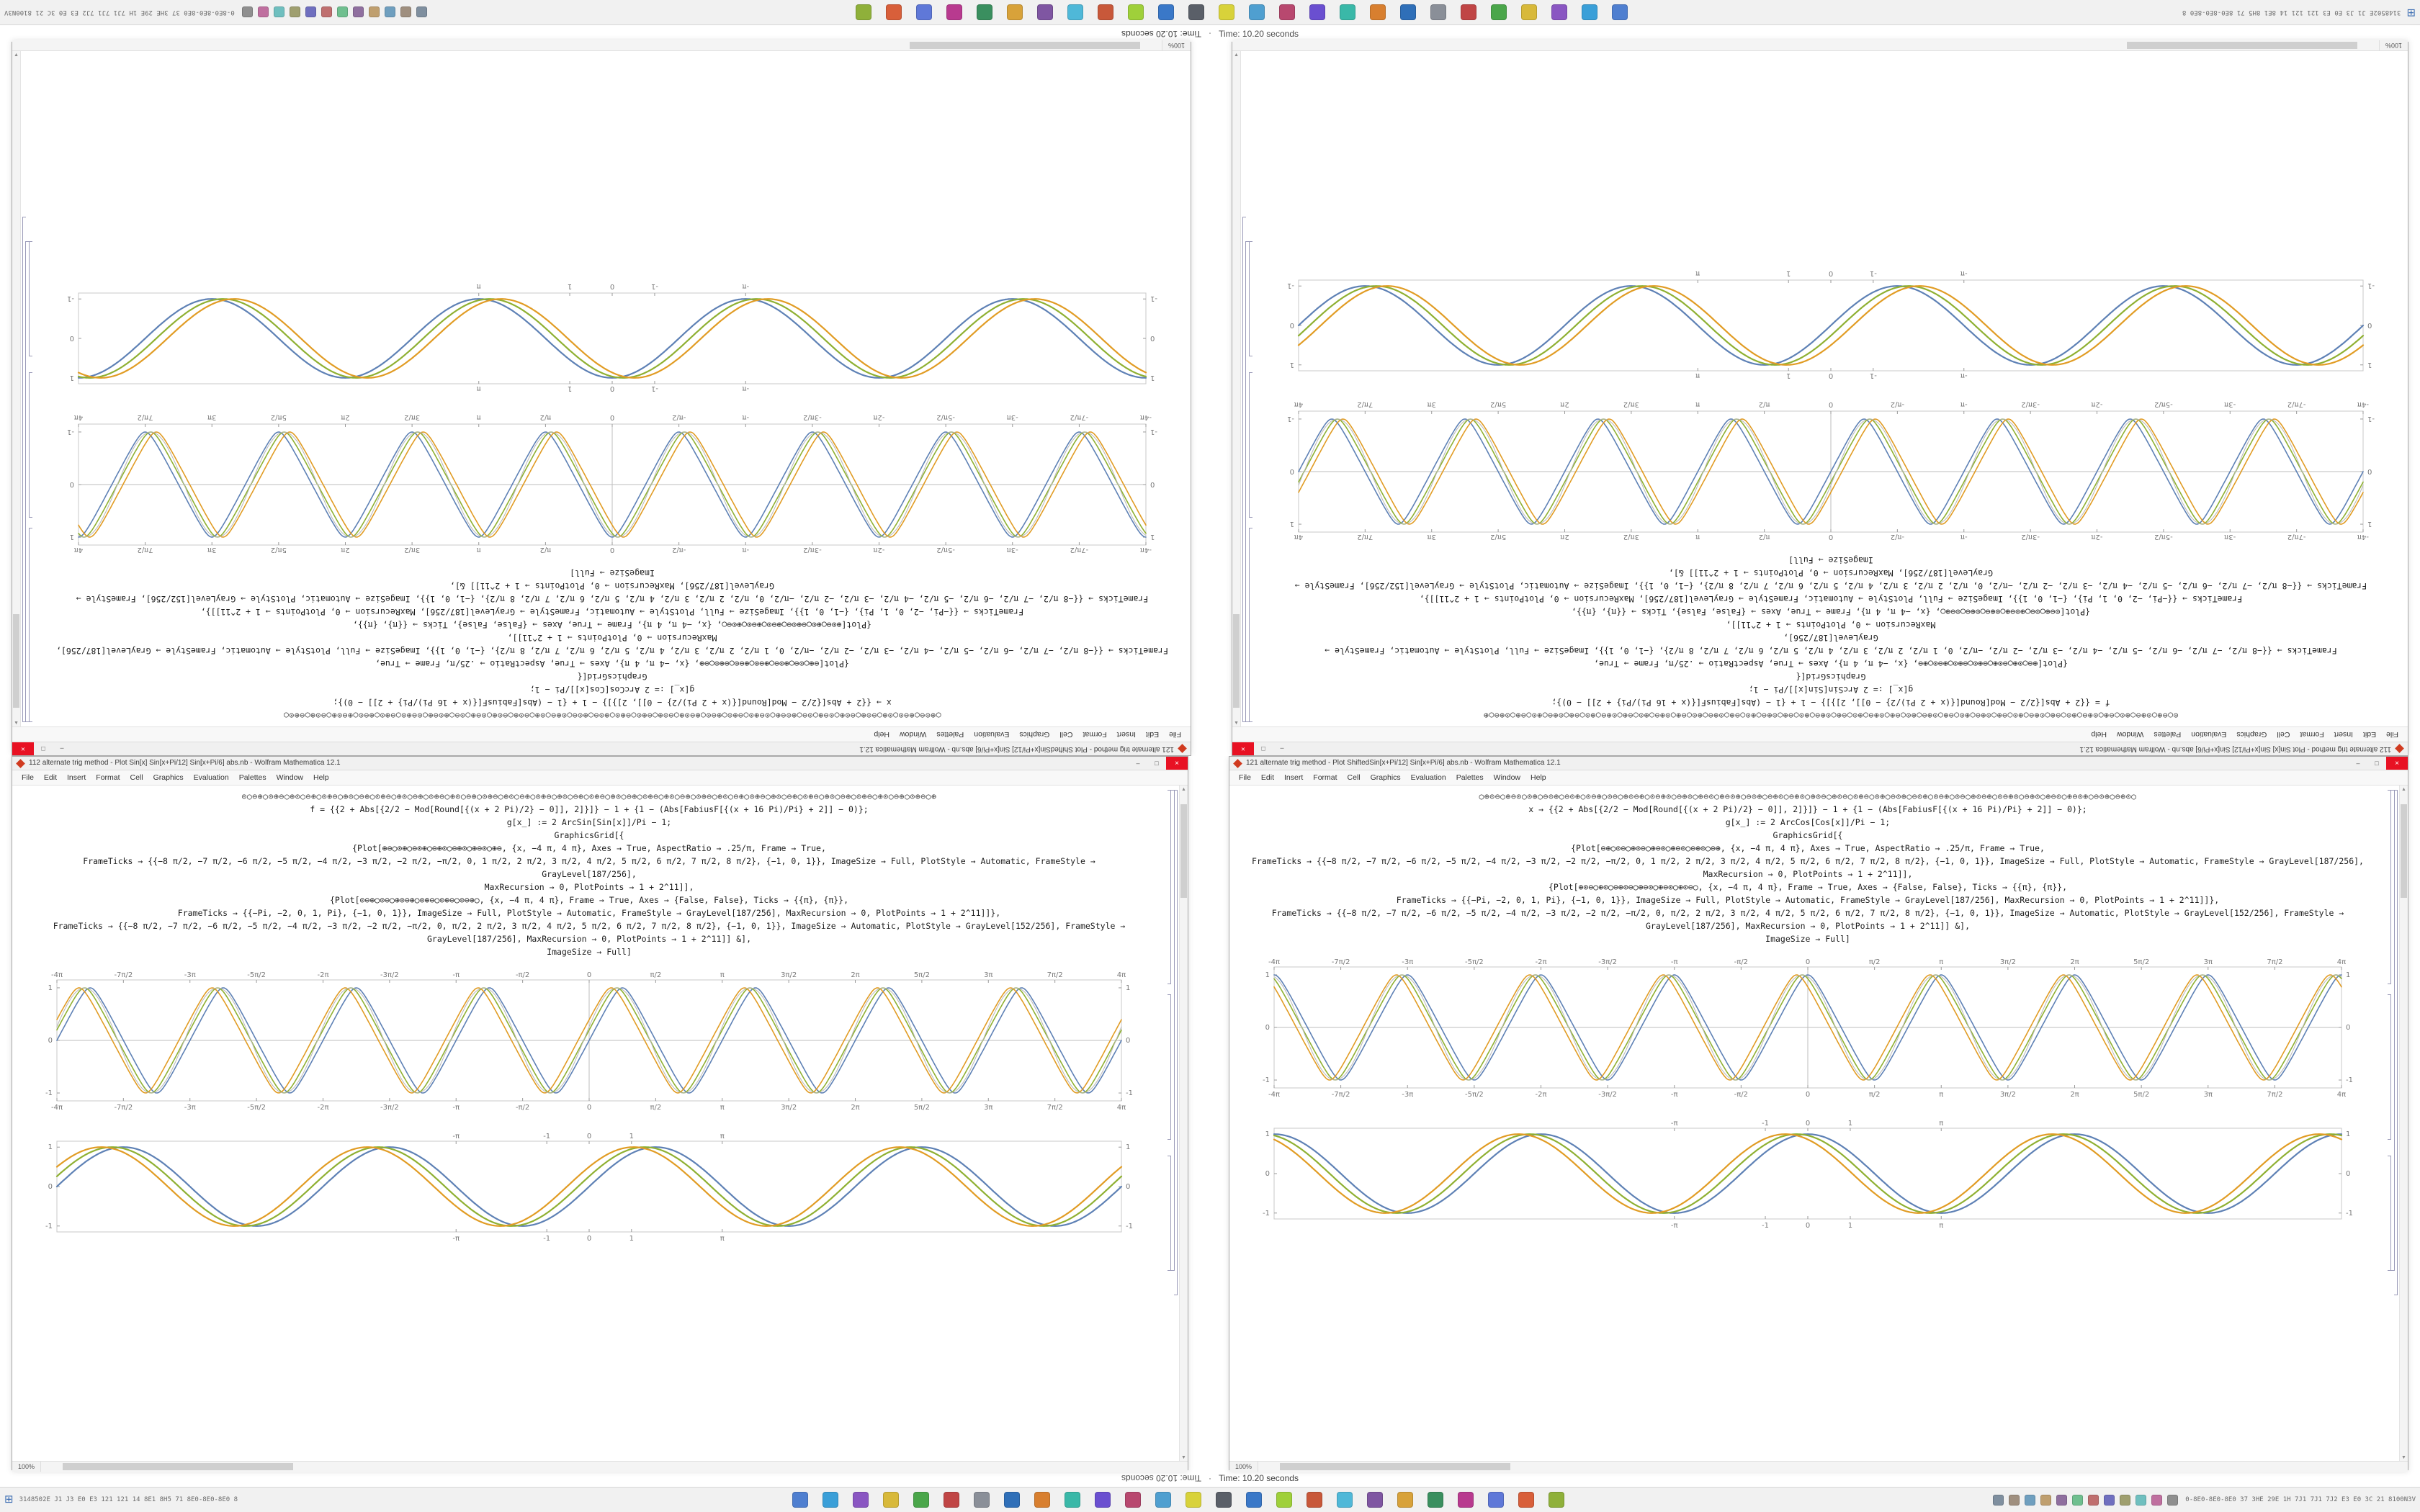 This screenshot has height=1512, width=2420. I want to click on cell-bracket-outer, so click(24, 469).